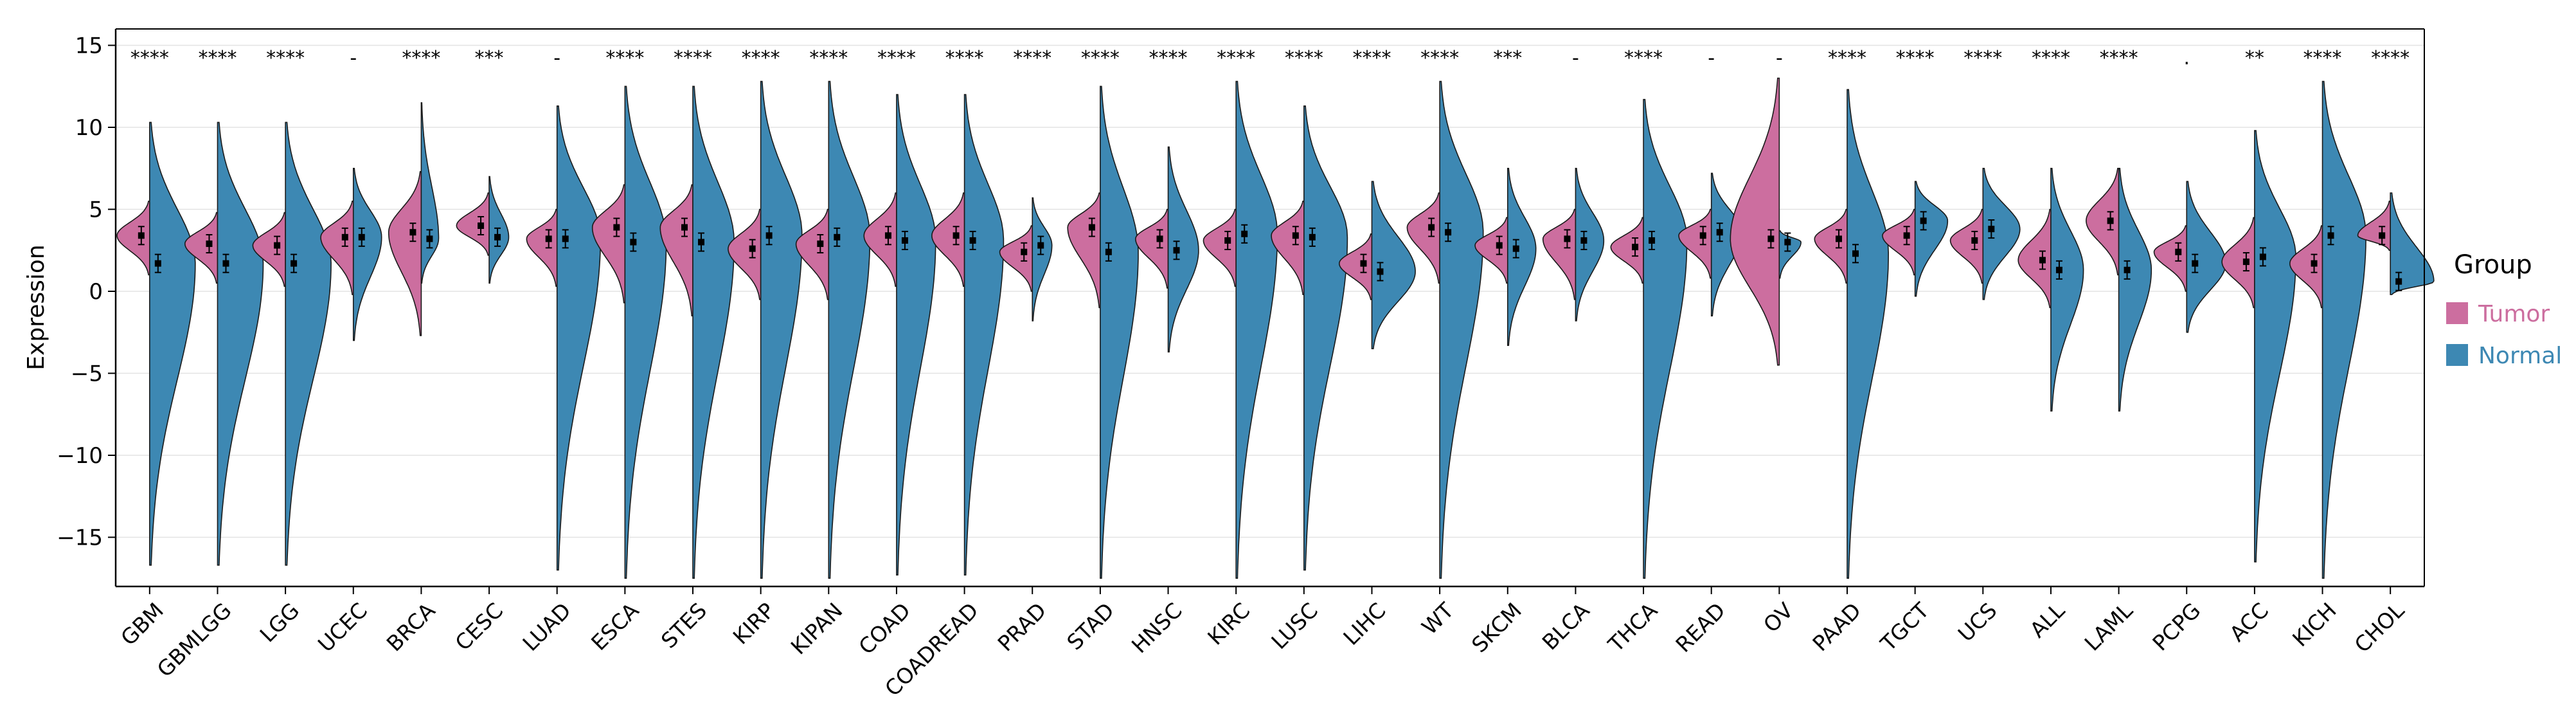 Image resolution: width=2576 pixels, height=717 pixels. I want to click on violin-tumor-kipan, so click(812, 254).